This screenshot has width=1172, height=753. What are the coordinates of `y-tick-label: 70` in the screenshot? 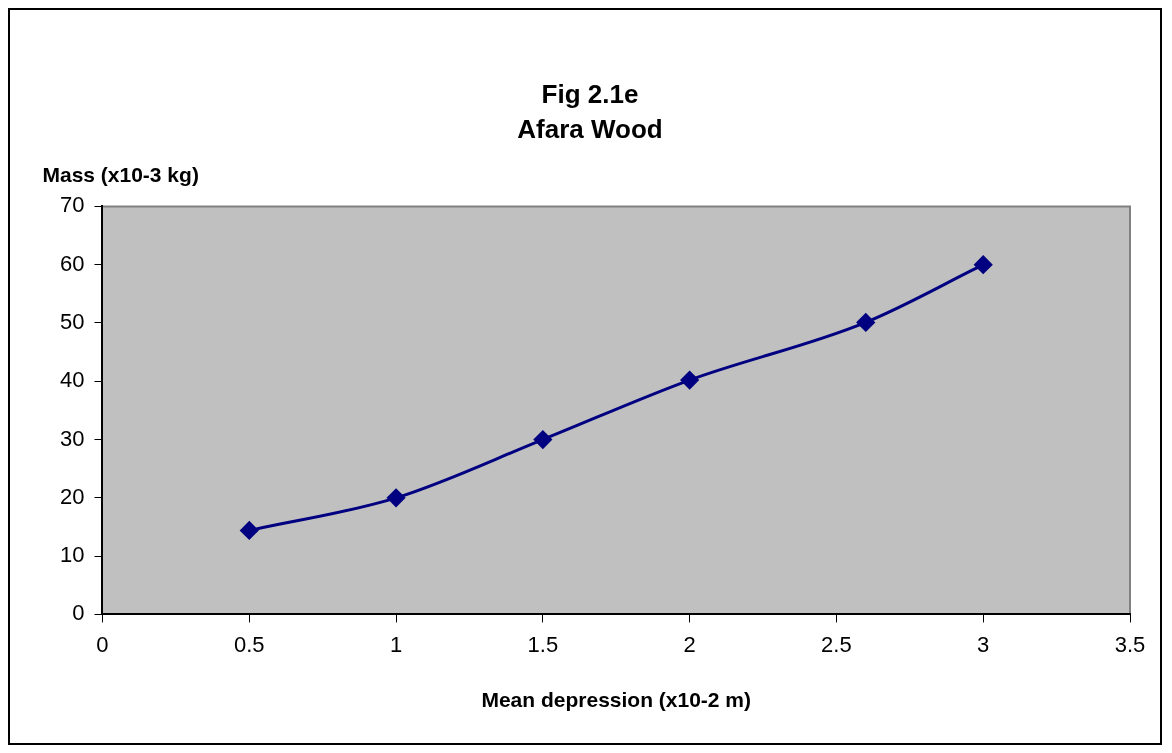 It's located at (72, 205).